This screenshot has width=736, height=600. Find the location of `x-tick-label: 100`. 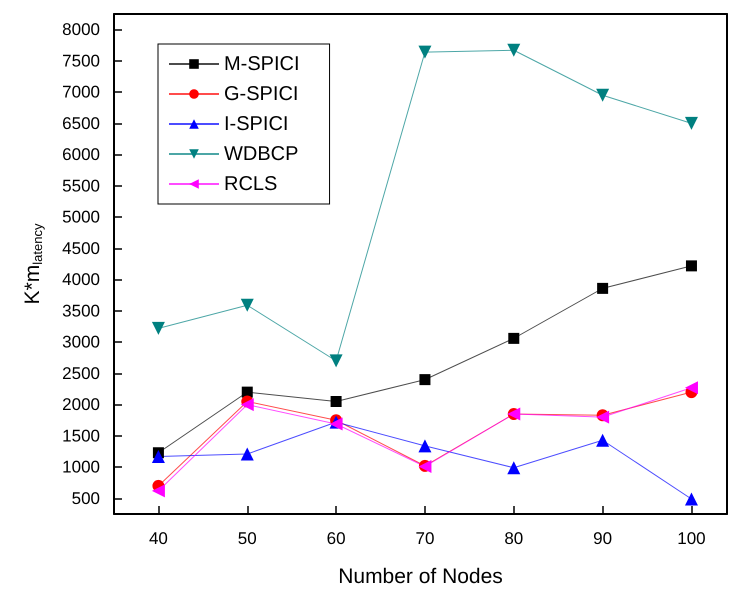

x-tick-label: 100 is located at coordinates (691, 538).